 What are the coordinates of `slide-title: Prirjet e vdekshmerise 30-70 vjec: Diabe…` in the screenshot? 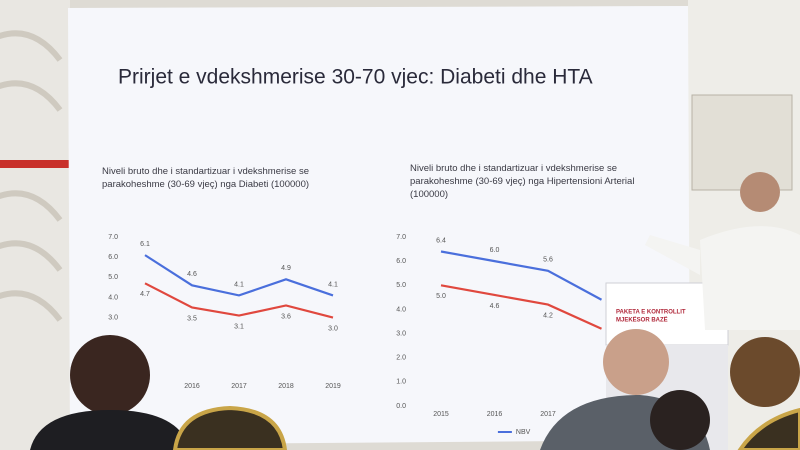 It's located at (355, 77).